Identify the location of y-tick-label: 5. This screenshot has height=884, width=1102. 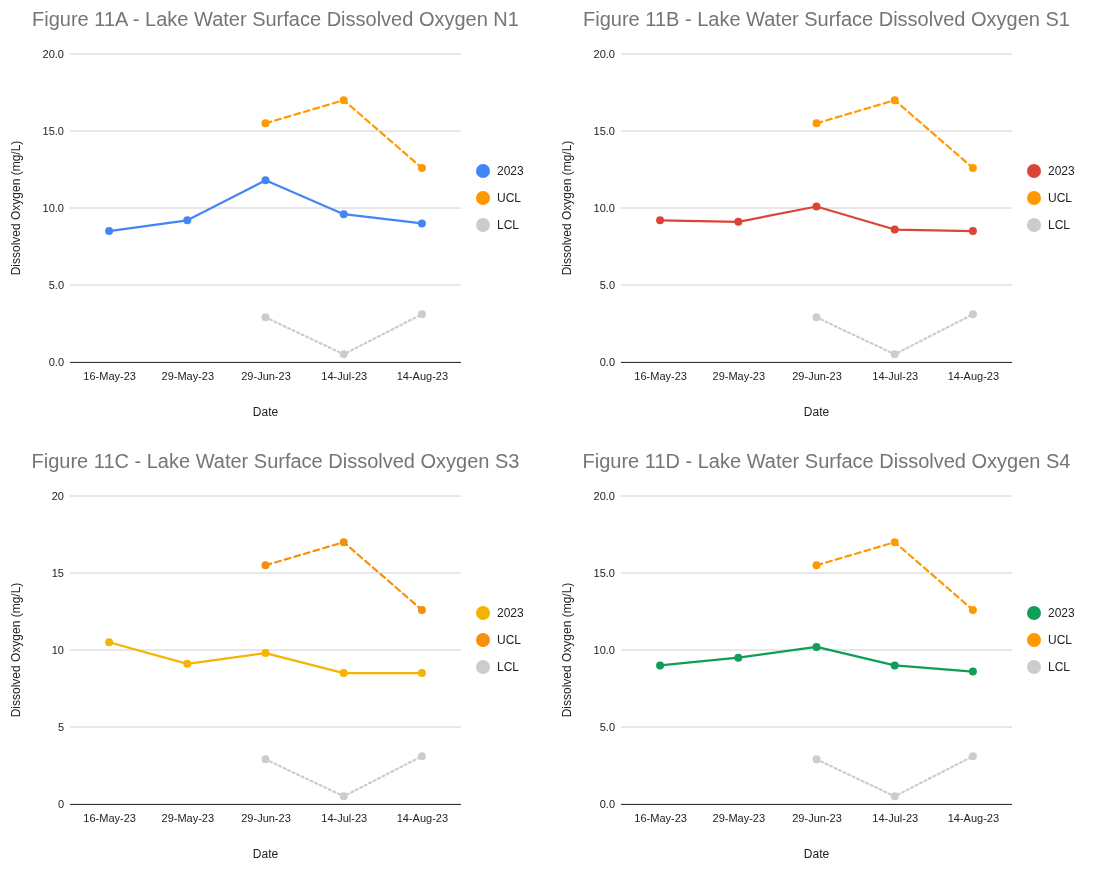
(60, 727).